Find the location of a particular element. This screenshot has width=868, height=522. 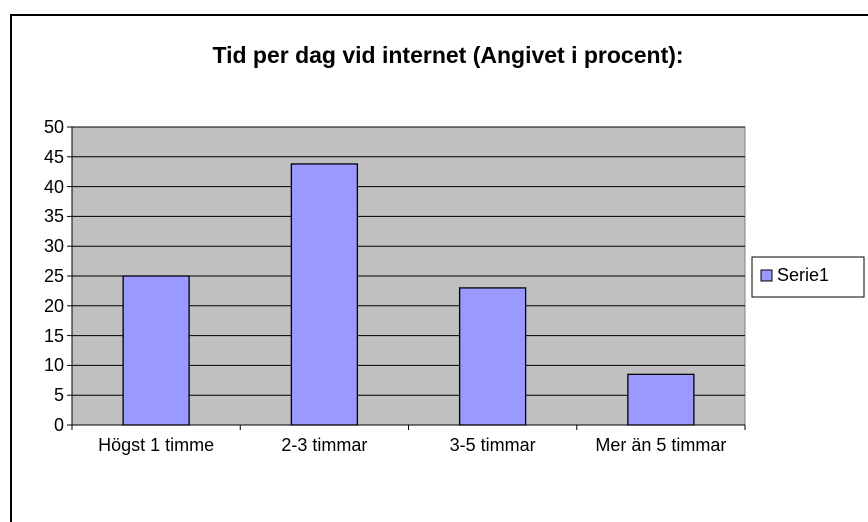

y-tick-label: 35 is located at coordinates (53, 216).